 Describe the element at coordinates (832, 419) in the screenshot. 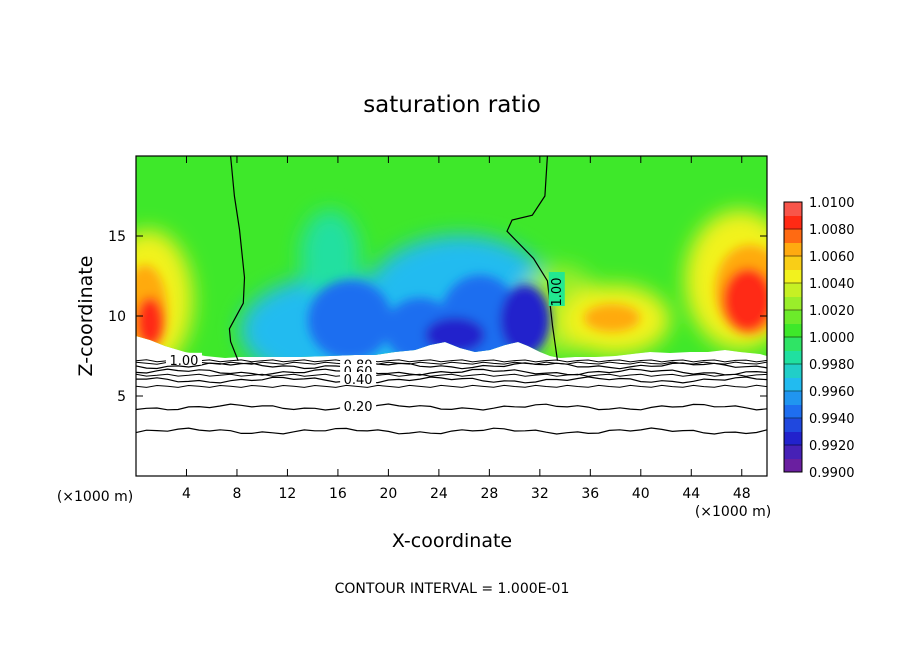

I see `colorbar-label: 0.9940` at that location.